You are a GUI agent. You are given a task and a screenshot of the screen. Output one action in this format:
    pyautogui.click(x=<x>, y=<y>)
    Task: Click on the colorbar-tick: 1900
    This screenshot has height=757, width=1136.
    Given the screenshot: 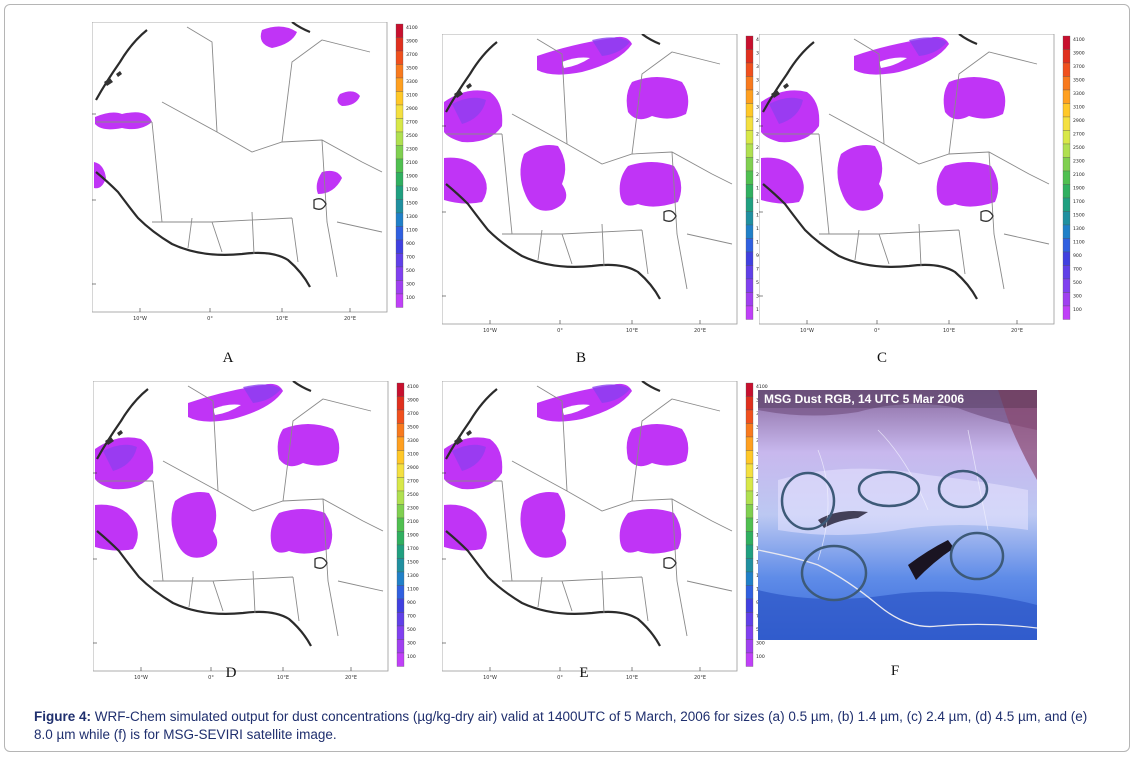 What is the action you would take?
    pyautogui.click(x=412, y=177)
    